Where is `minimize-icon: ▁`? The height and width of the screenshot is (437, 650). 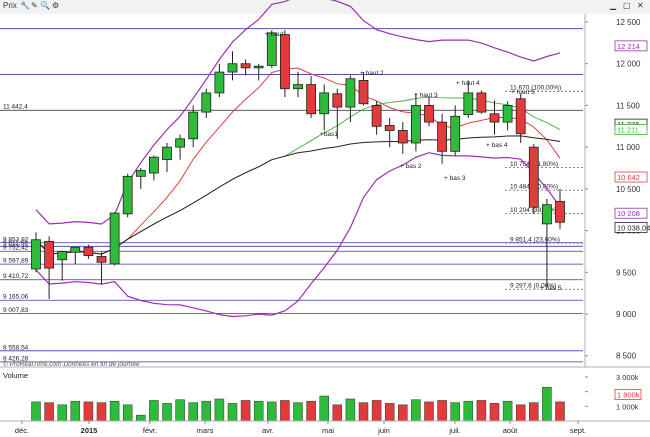 minimize-icon: ▁ is located at coordinates (613, 5).